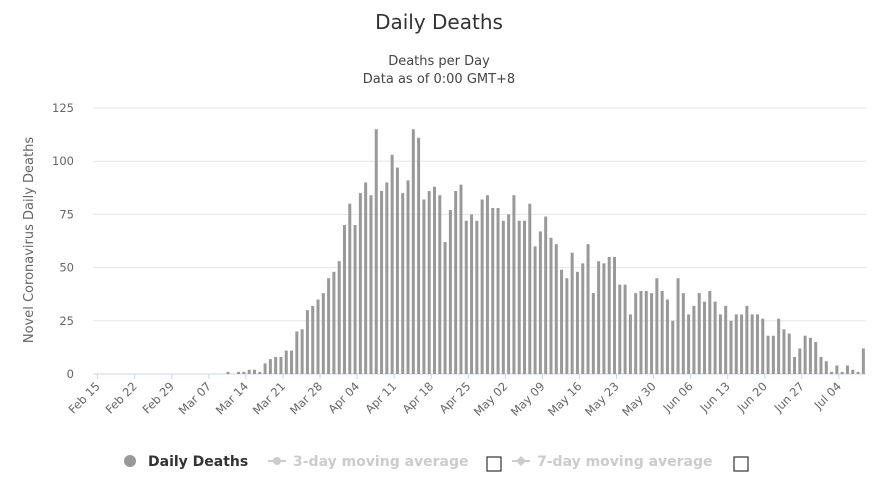 The height and width of the screenshot is (500, 878). Describe the element at coordinates (630, 463) in the screenshot. I see `legend-item-7day: 7-day moving average` at that location.